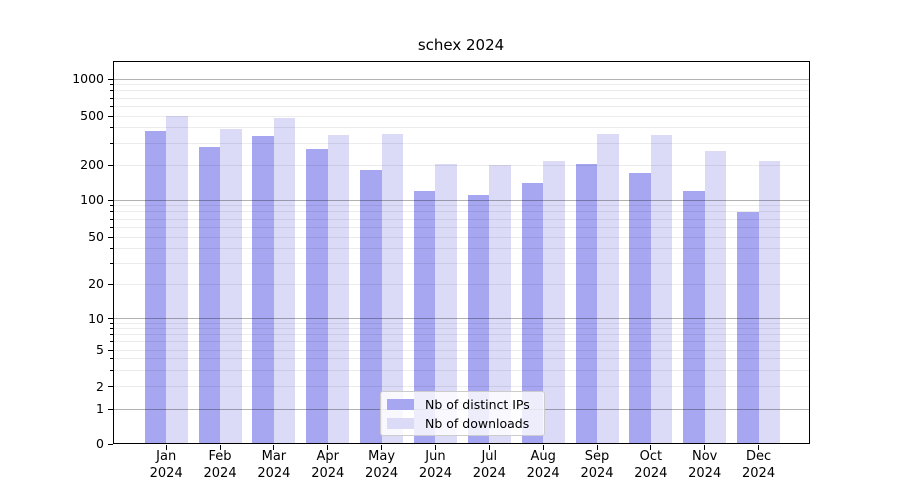  Describe the element at coordinates (462, 413) in the screenshot. I see `legend: Nb of distinct IPs Nb of downloads` at that location.